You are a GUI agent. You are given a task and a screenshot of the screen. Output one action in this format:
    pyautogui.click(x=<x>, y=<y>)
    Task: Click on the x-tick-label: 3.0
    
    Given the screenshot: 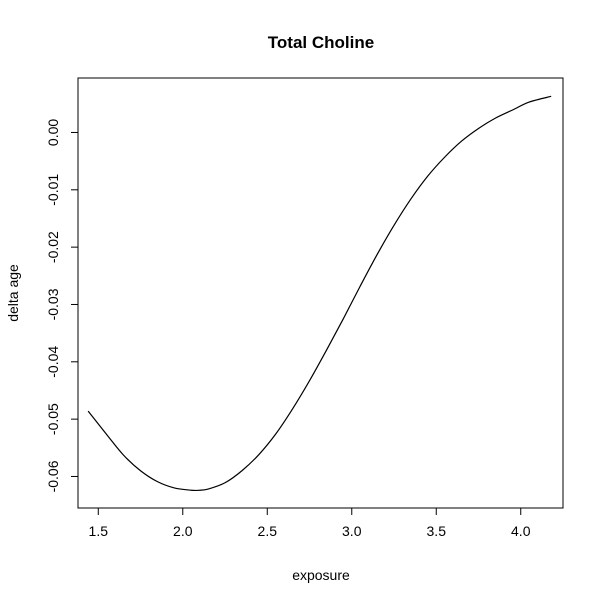 What is the action you would take?
    pyautogui.click(x=352, y=531)
    